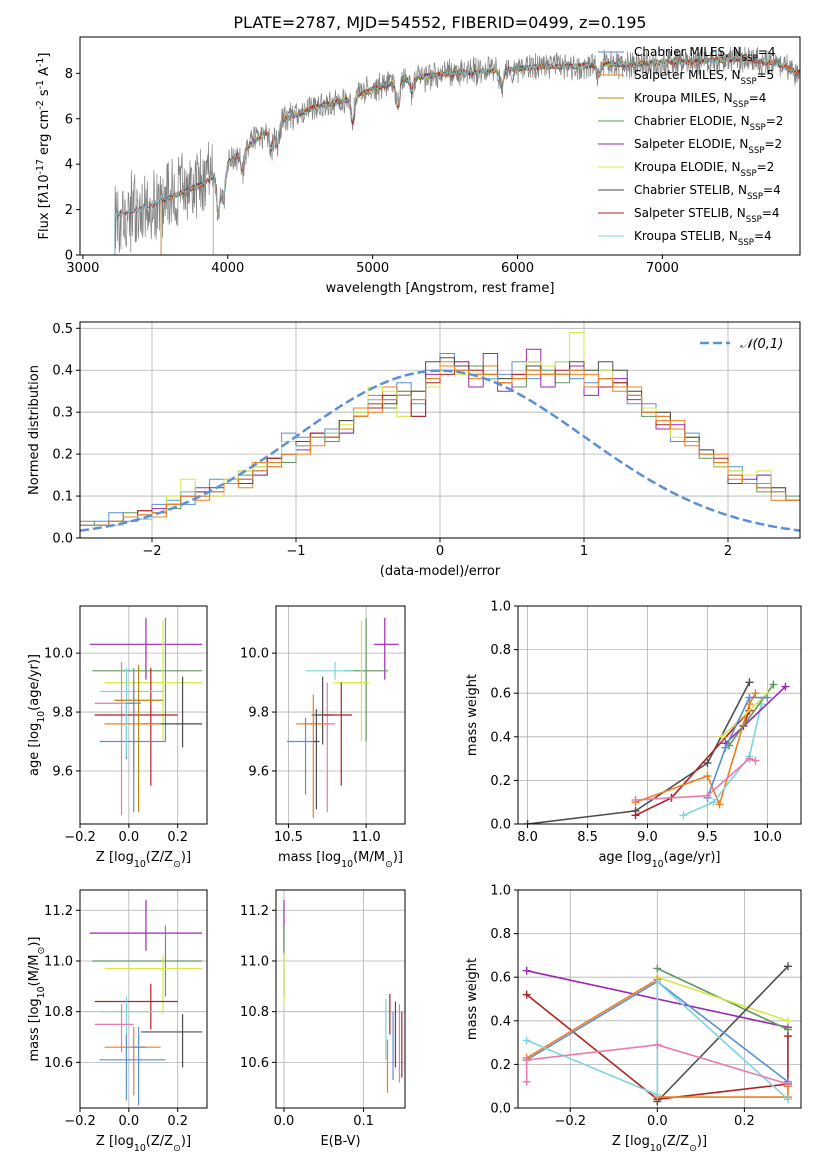  What do you see at coordinates (254, 1012) in the screenshot?
I see `y-tick-label: 10.8` at bounding box center [254, 1012].